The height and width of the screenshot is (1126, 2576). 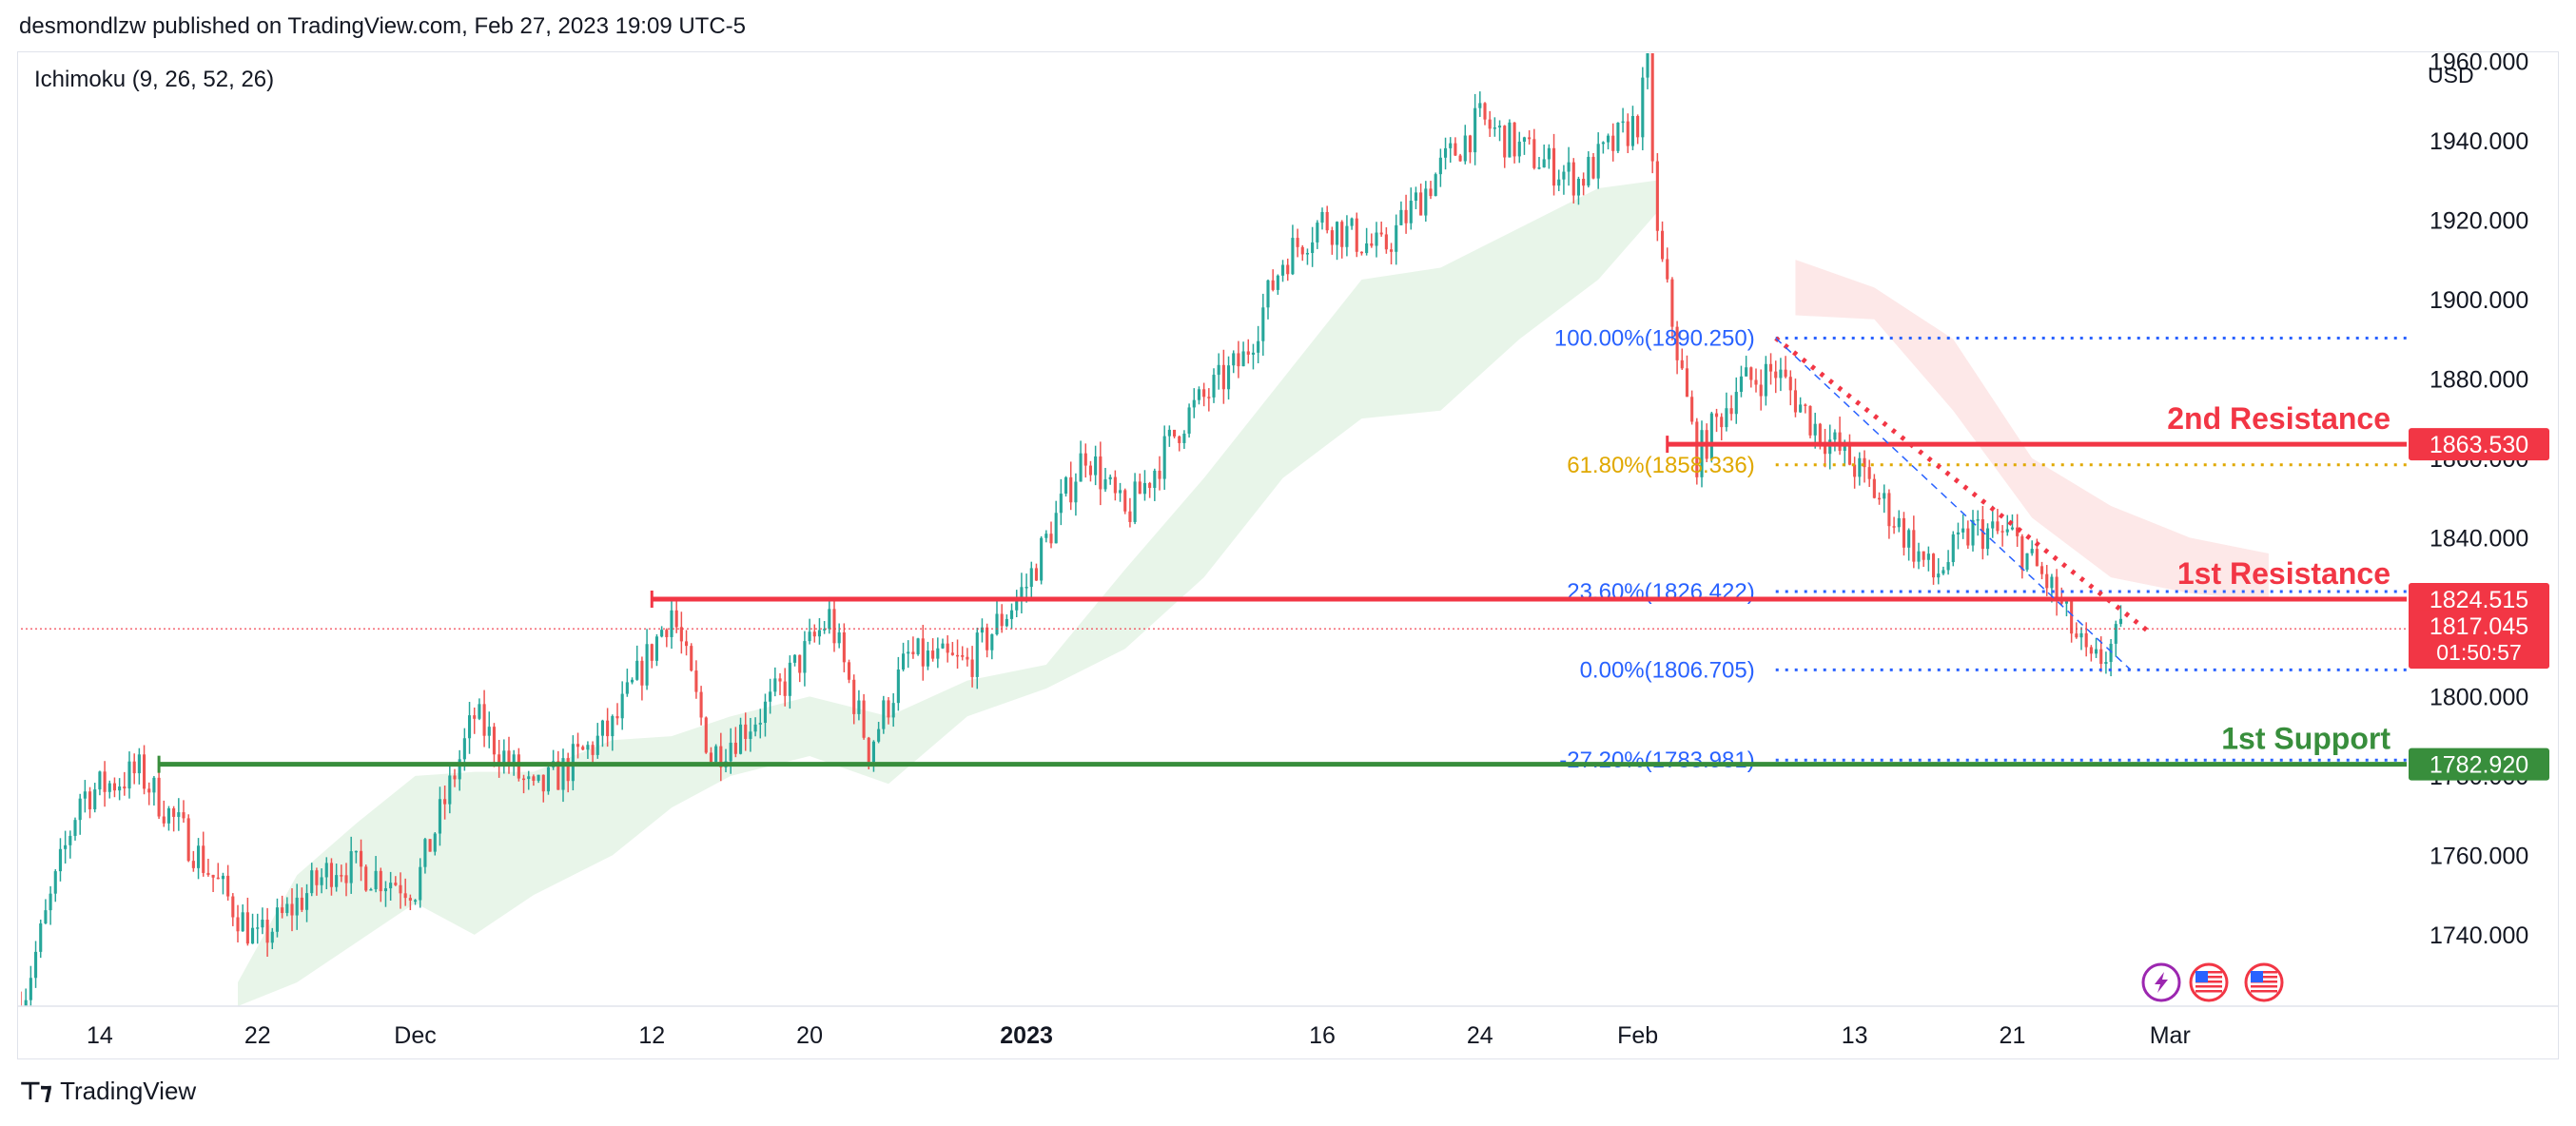 What do you see at coordinates (1656, 760) in the screenshot?
I see `fib-level-label: -27.20%(1783.981)` at bounding box center [1656, 760].